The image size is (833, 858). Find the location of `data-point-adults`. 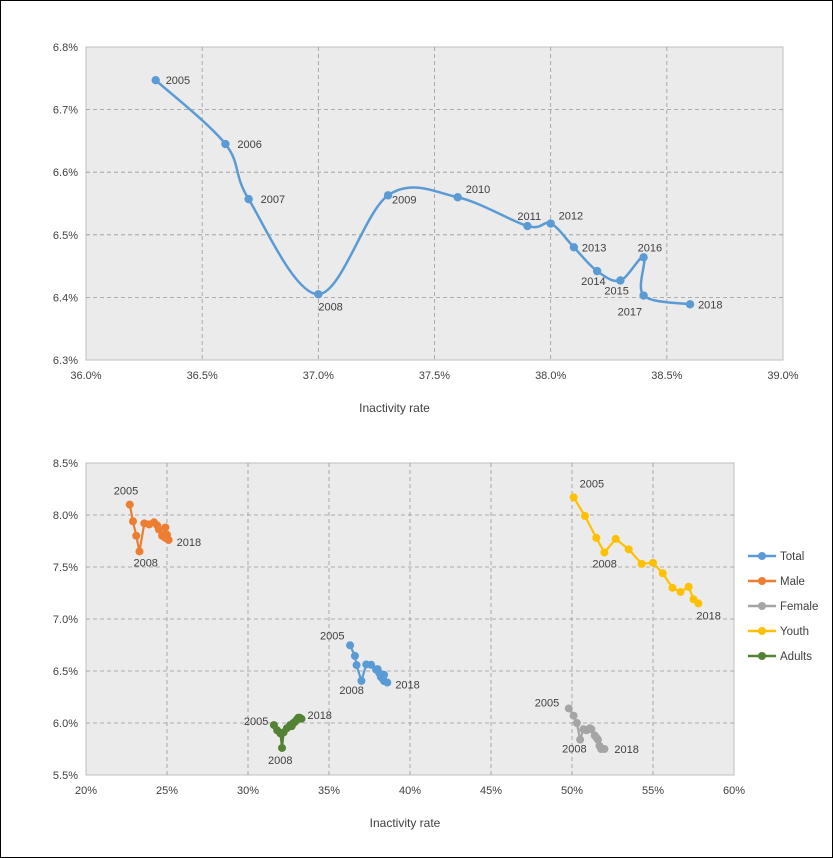

data-point-adults is located at coordinates (282, 747).